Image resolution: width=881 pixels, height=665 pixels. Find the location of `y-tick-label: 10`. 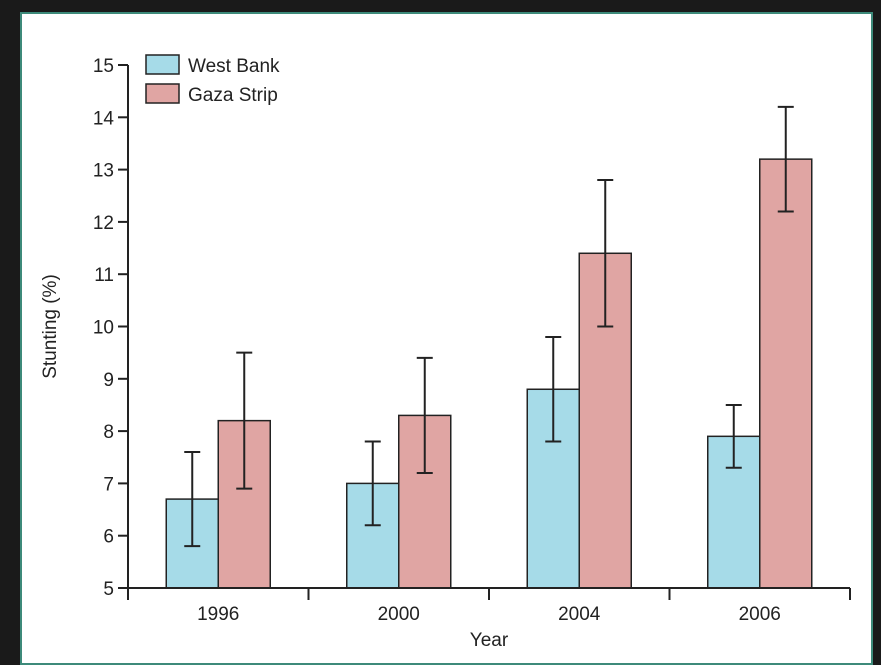

y-tick-label: 10 is located at coordinates (103, 328).